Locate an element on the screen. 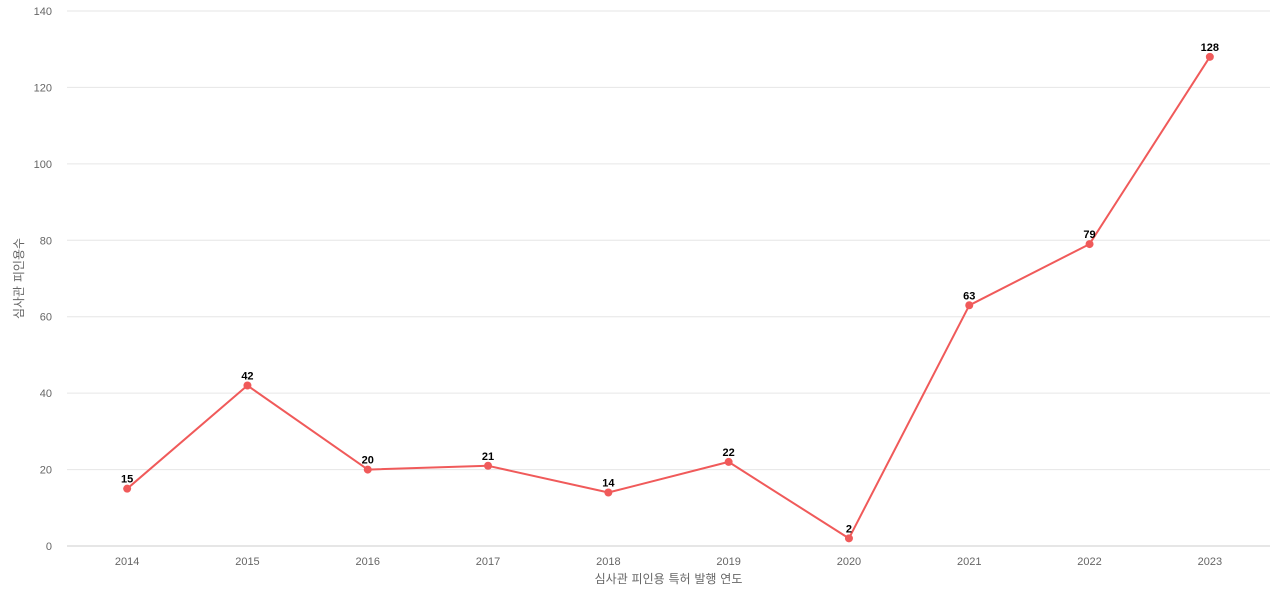 The image size is (1280, 600). y-tick-label: 140 is located at coordinates (43, 12).